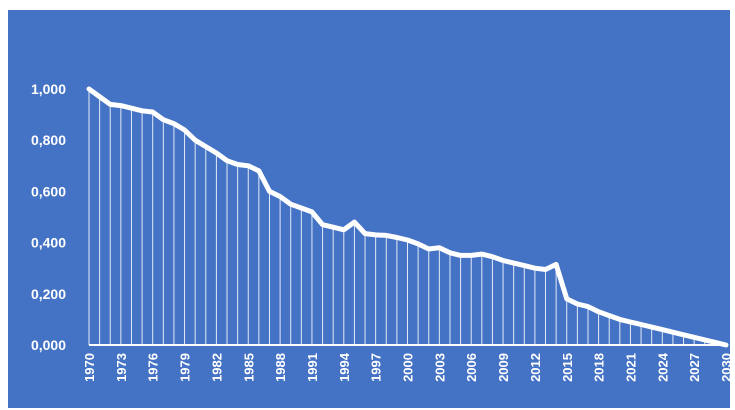 Image resolution: width=735 pixels, height=410 pixels. Describe the element at coordinates (407, 240) in the screenshot. I see `data-point-2000` at that location.